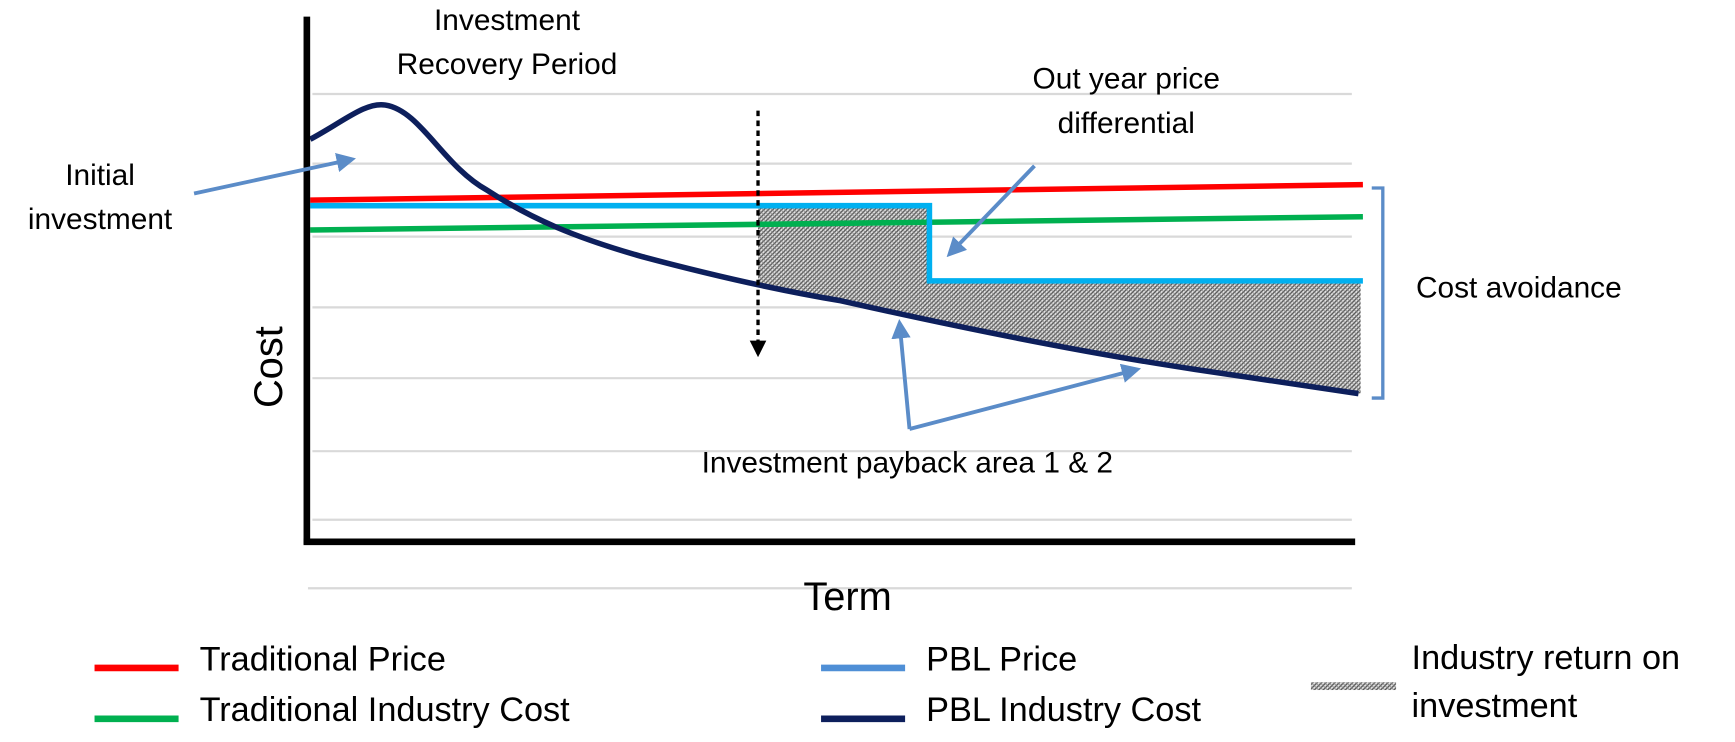 The width and height of the screenshot is (1735, 742). Describe the element at coordinates (1063, 710) in the screenshot. I see `legend-label: PBL Industry Cost` at that location.